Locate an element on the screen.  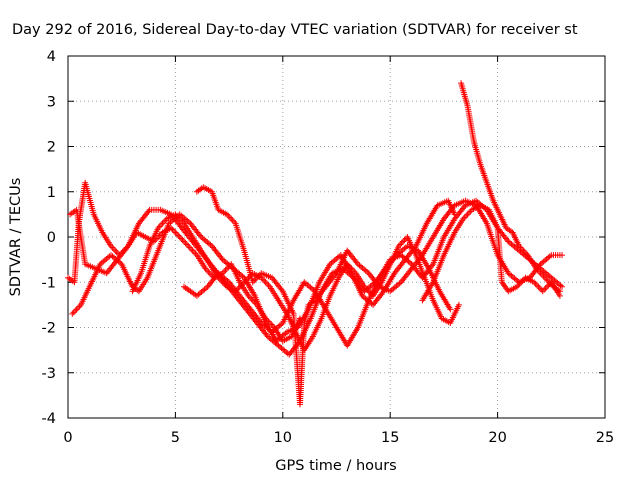
x-tick-label: 25 is located at coordinates (605, 438).